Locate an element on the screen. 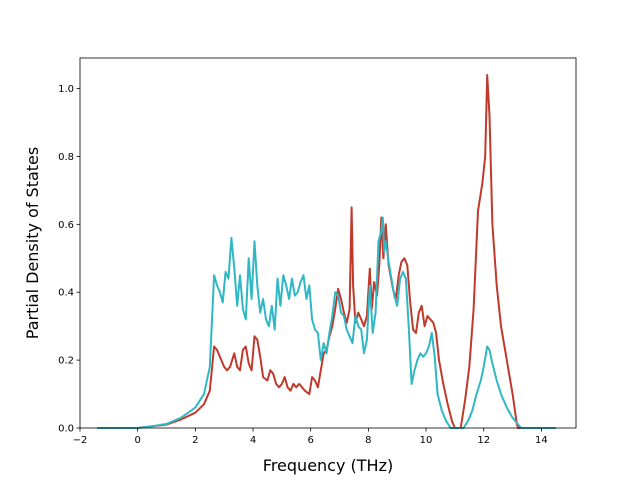 The height and width of the screenshot is (485, 640). x-tick-label: 6 is located at coordinates (311, 440).